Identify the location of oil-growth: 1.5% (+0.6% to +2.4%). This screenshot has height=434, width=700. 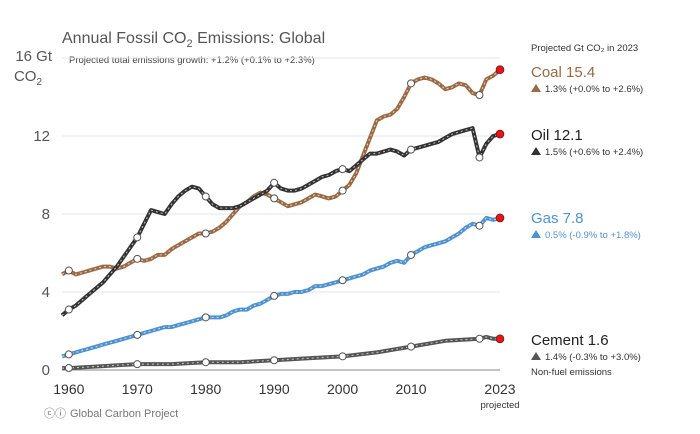
(594, 152).